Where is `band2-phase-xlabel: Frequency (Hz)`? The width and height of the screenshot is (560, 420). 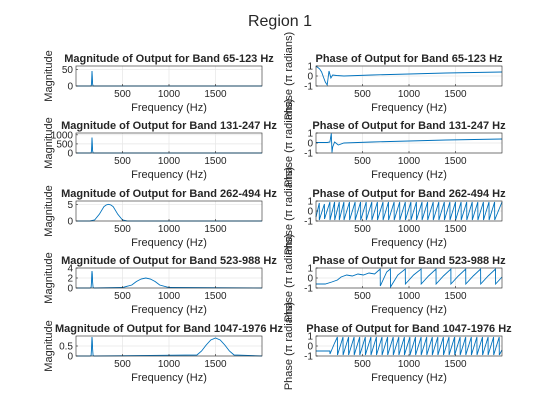
band2-phase-xlabel: Frequency (Hz) is located at coordinates (409, 175).